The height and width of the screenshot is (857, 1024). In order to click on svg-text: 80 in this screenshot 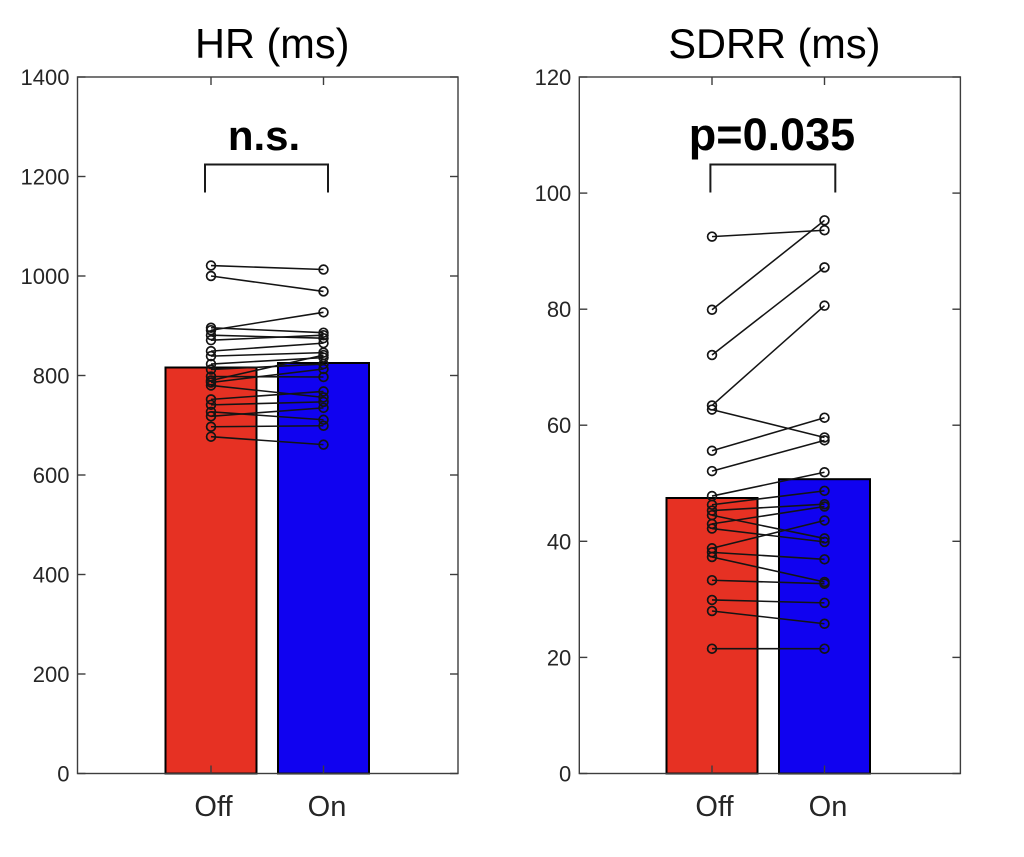, I will do `click(559, 309)`.